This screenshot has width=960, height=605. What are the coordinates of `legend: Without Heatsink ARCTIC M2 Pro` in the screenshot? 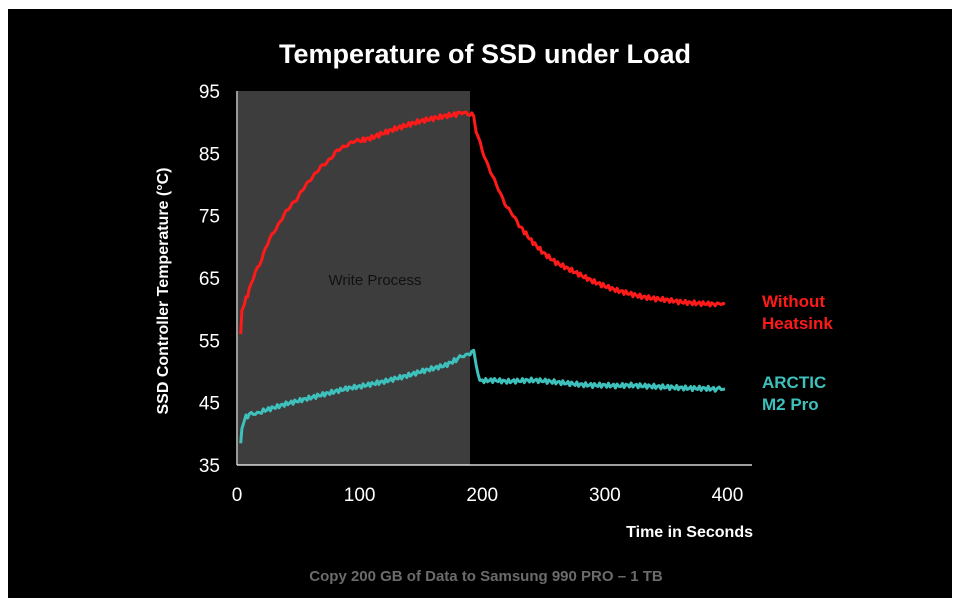 It's located at (797, 353).